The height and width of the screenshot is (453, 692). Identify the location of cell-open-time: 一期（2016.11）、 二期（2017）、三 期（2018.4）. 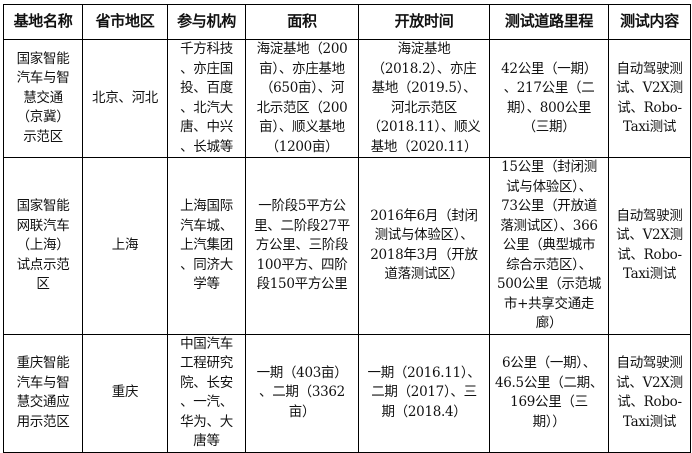
(424, 393).